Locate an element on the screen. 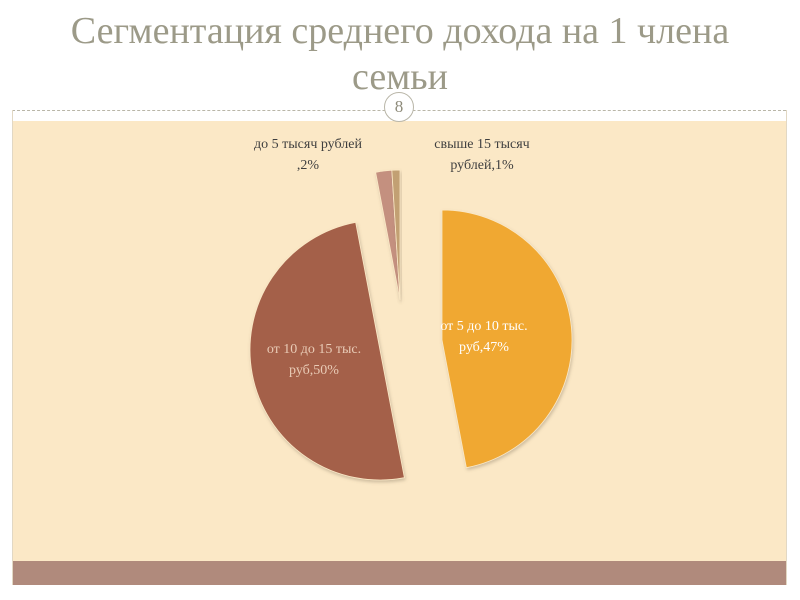 The image size is (800, 600). frame-right-border is located at coordinates (786, 347).